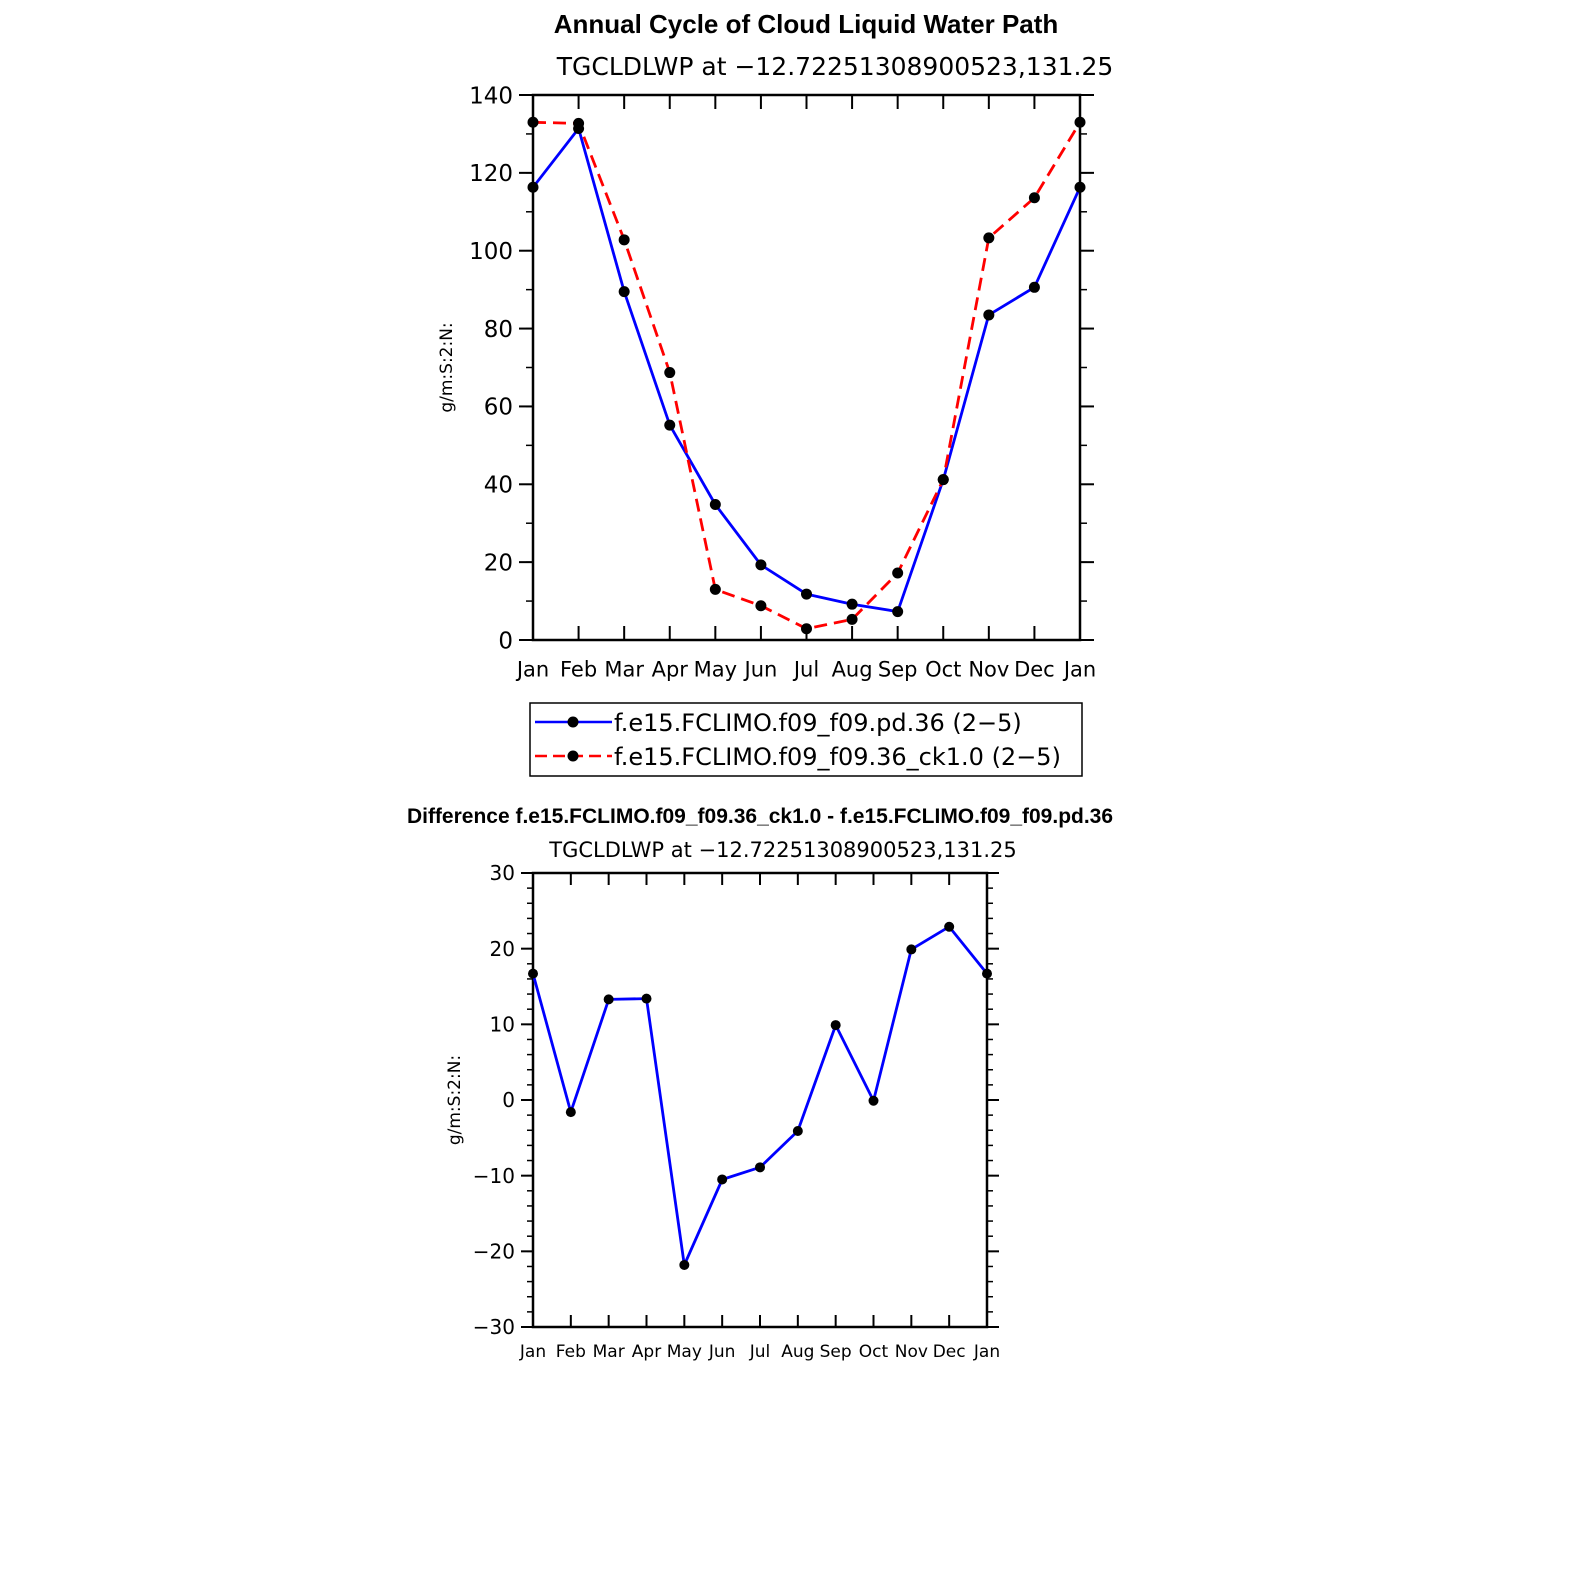  What do you see at coordinates (943, 669) in the screenshot?
I see `chart1-xtick-label: Oct` at bounding box center [943, 669].